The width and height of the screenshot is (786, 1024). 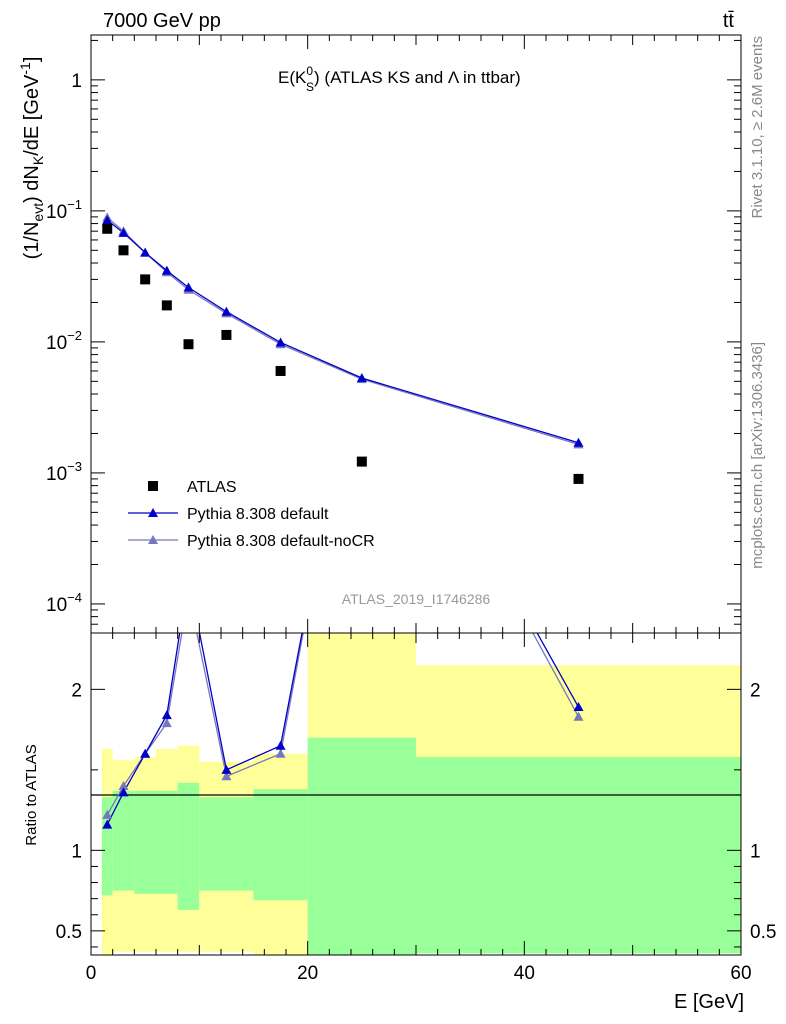 What do you see at coordinates (416, 599) in the screenshot?
I see `analysis-watermark: ATLAS_2019_I1746286` at bounding box center [416, 599].